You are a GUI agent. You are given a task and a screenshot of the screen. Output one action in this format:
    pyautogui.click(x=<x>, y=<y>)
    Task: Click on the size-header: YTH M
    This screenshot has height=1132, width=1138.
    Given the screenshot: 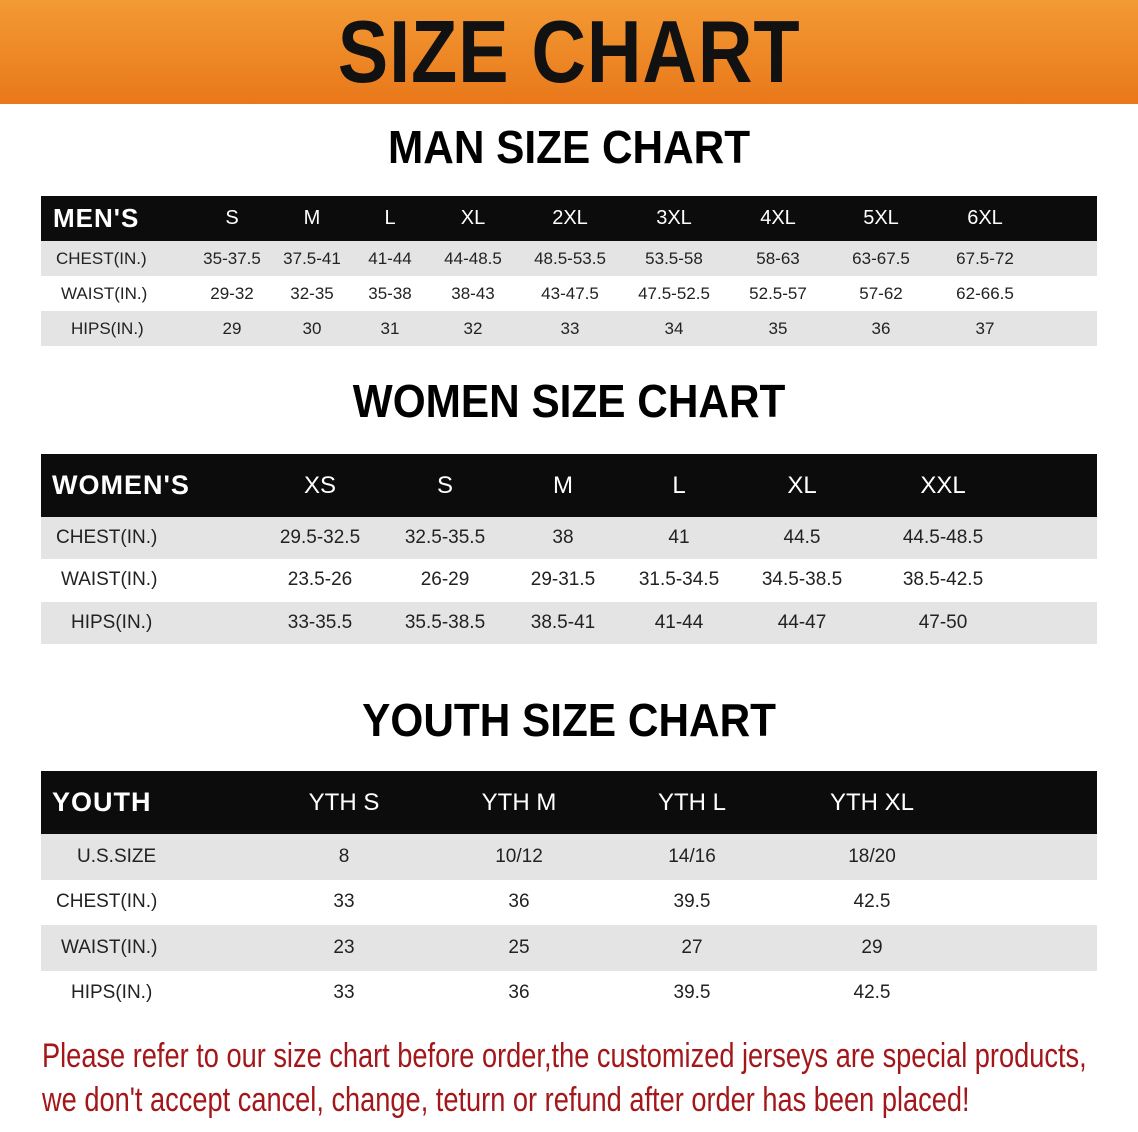 What is the action you would take?
    pyautogui.click(x=519, y=802)
    